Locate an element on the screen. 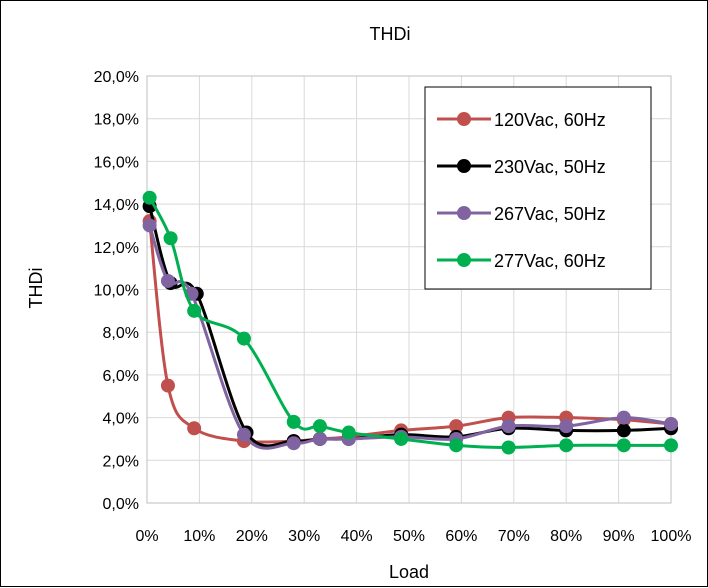 The image size is (708, 588). x-tick-label: 80% is located at coordinates (566, 536).